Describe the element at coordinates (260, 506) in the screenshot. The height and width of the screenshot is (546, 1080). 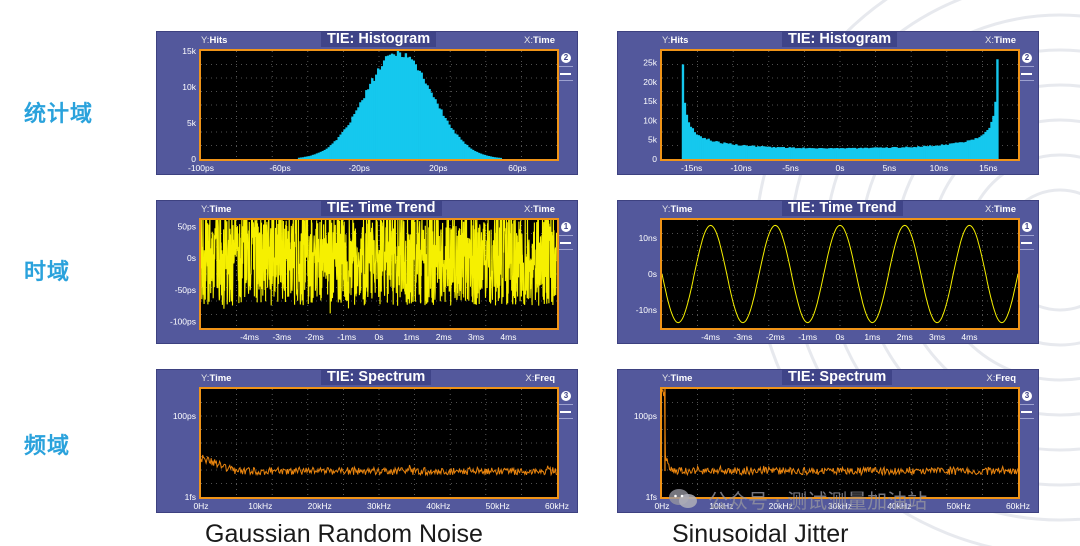
I see `x-tick-label: 10kHz` at that location.